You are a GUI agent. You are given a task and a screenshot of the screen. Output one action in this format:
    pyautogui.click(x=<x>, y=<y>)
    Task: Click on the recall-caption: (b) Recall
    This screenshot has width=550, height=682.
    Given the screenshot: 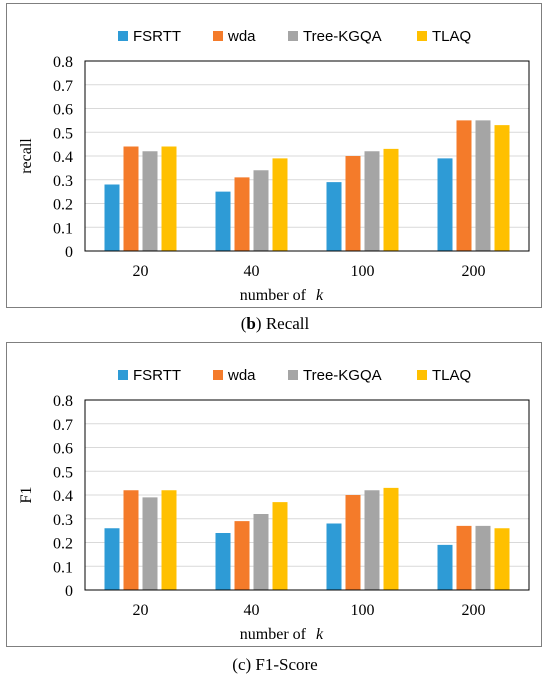 What is the action you would take?
    pyautogui.click(x=275, y=323)
    